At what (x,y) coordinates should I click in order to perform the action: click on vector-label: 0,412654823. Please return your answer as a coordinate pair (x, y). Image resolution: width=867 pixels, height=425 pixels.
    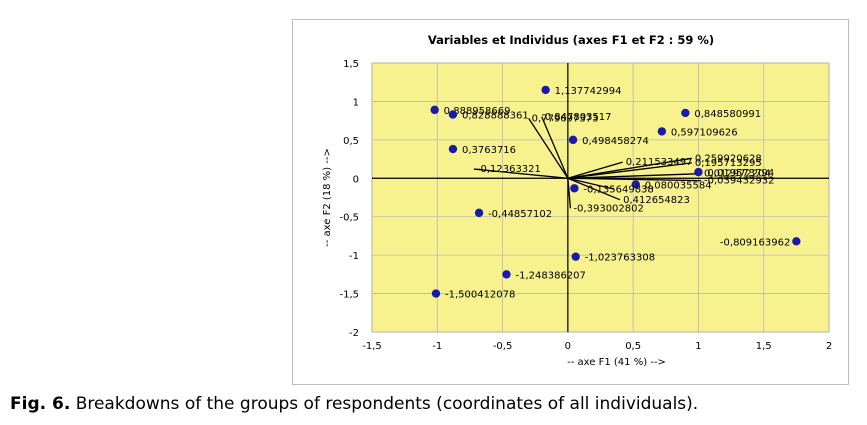
    Looking at the image, I should click on (656, 200).